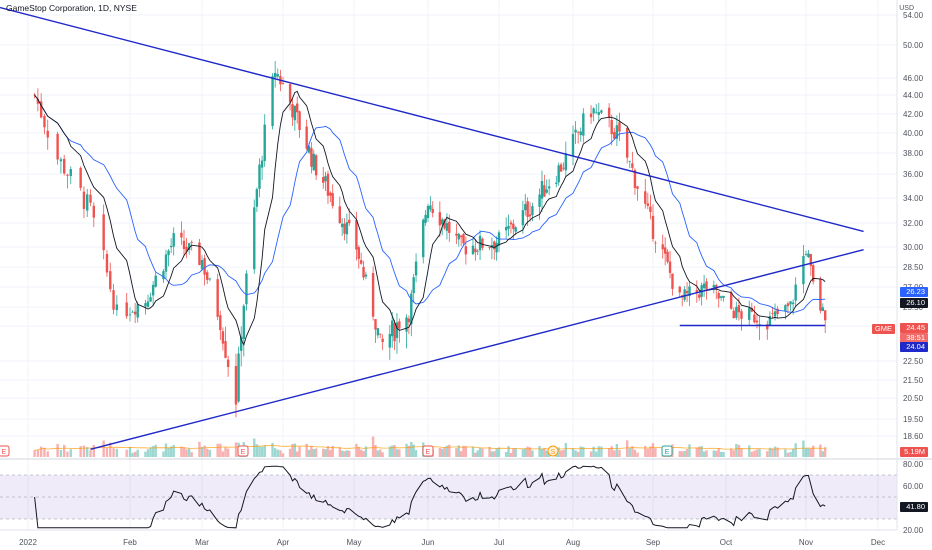 The image size is (932, 550). I want to click on time-tick-label: Feb, so click(130, 542).